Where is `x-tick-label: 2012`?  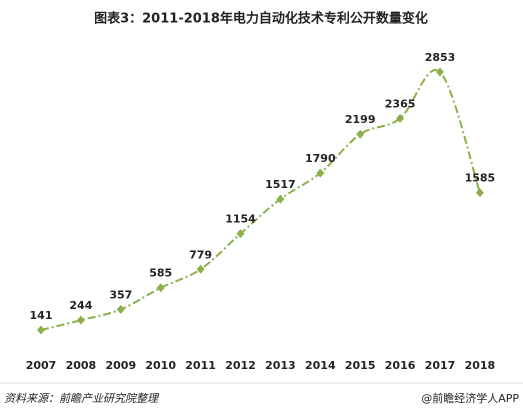
x-tick-label: 2012 is located at coordinates (240, 365).